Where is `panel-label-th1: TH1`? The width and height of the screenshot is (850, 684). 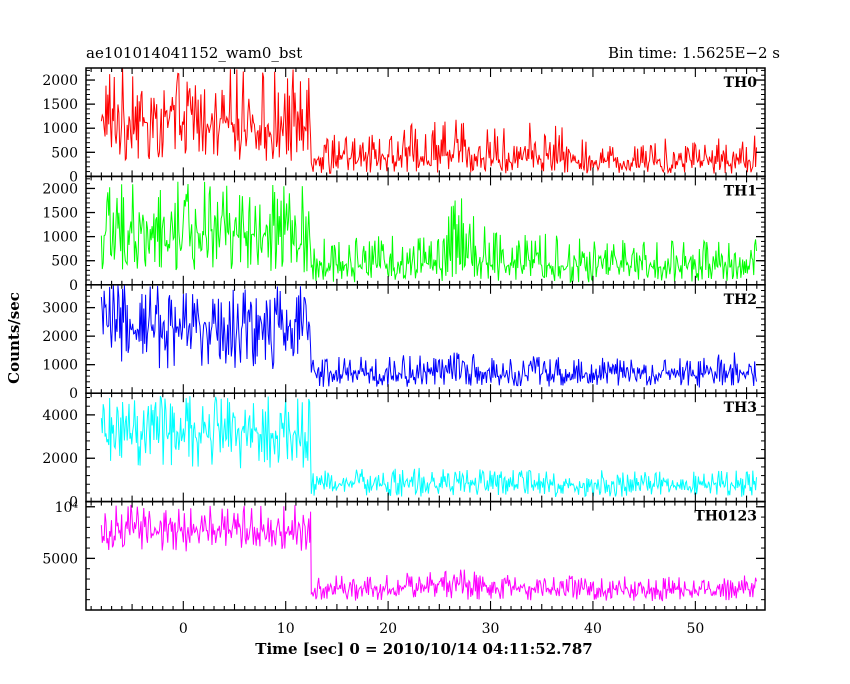 panel-label-th1: TH1 is located at coordinates (740, 191).